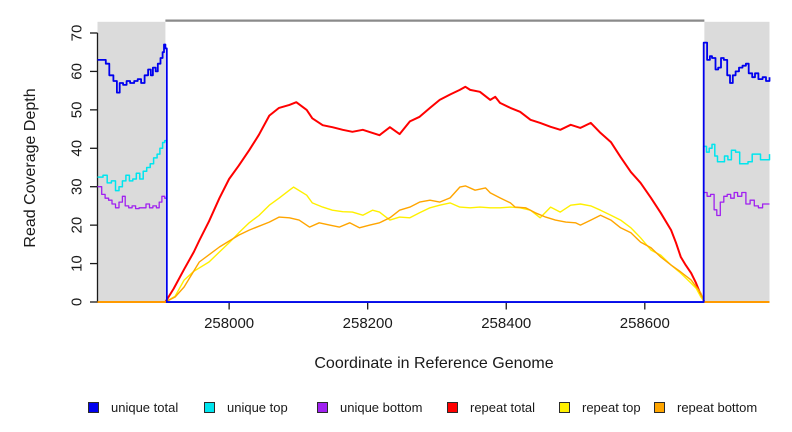 Image resolution: width=792 pixels, height=432 pixels. Describe the element at coordinates (659, 407) in the screenshot. I see `legend-swatch-repeat-bottom` at that location.